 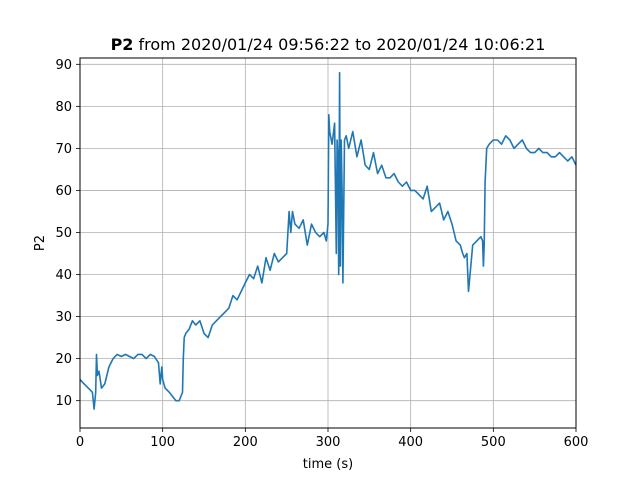 What do you see at coordinates (63, 233) in the screenshot?
I see `y-tick-label: 50` at bounding box center [63, 233].